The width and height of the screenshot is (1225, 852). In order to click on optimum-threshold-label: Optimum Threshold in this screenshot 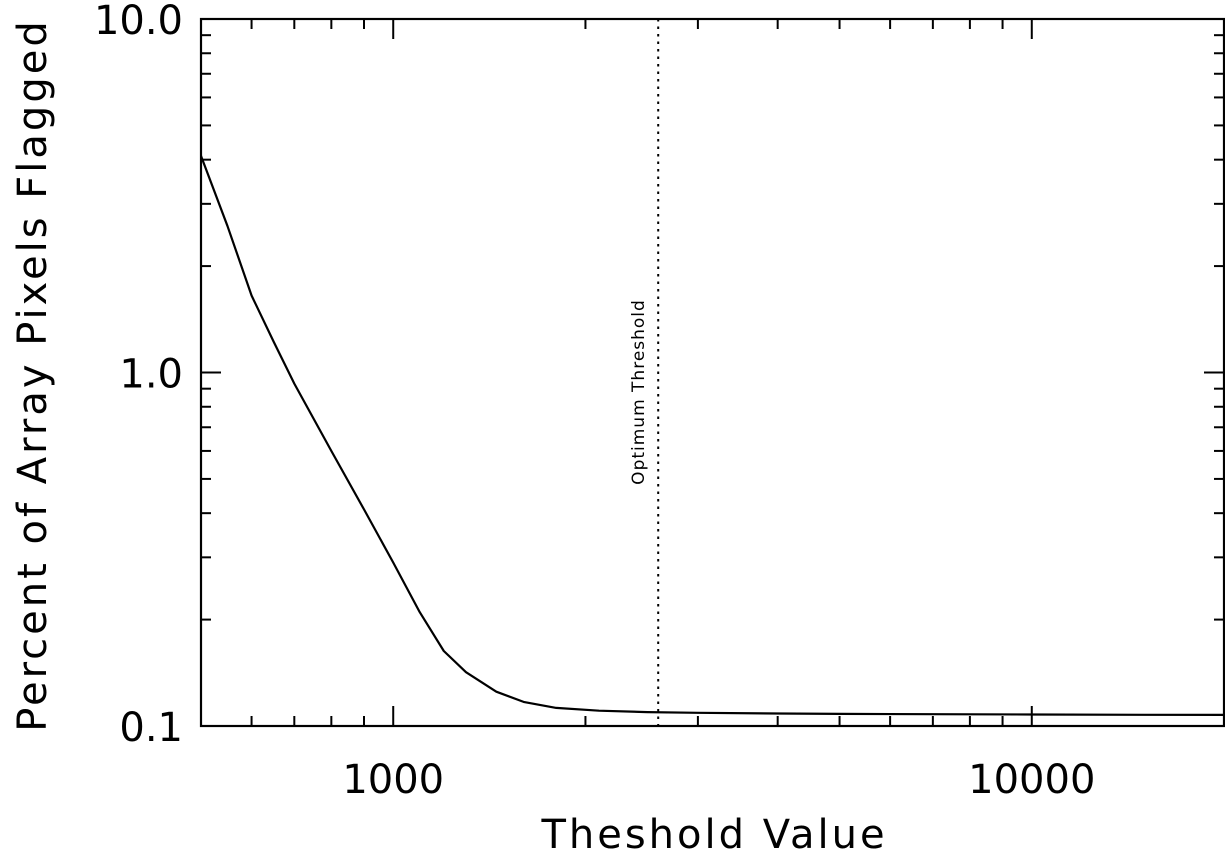, I will do `click(639, 392)`.